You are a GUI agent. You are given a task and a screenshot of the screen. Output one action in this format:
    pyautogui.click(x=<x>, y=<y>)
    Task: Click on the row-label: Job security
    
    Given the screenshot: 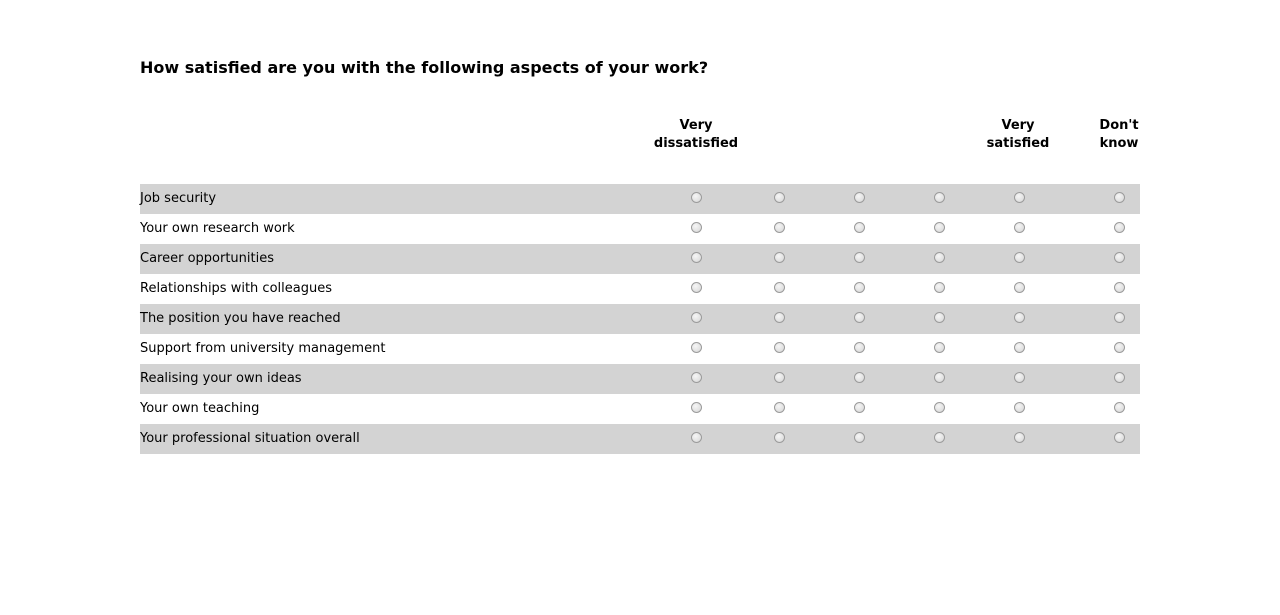 What is the action you would take?
    pyautogui.click(x=178, y=198)
    